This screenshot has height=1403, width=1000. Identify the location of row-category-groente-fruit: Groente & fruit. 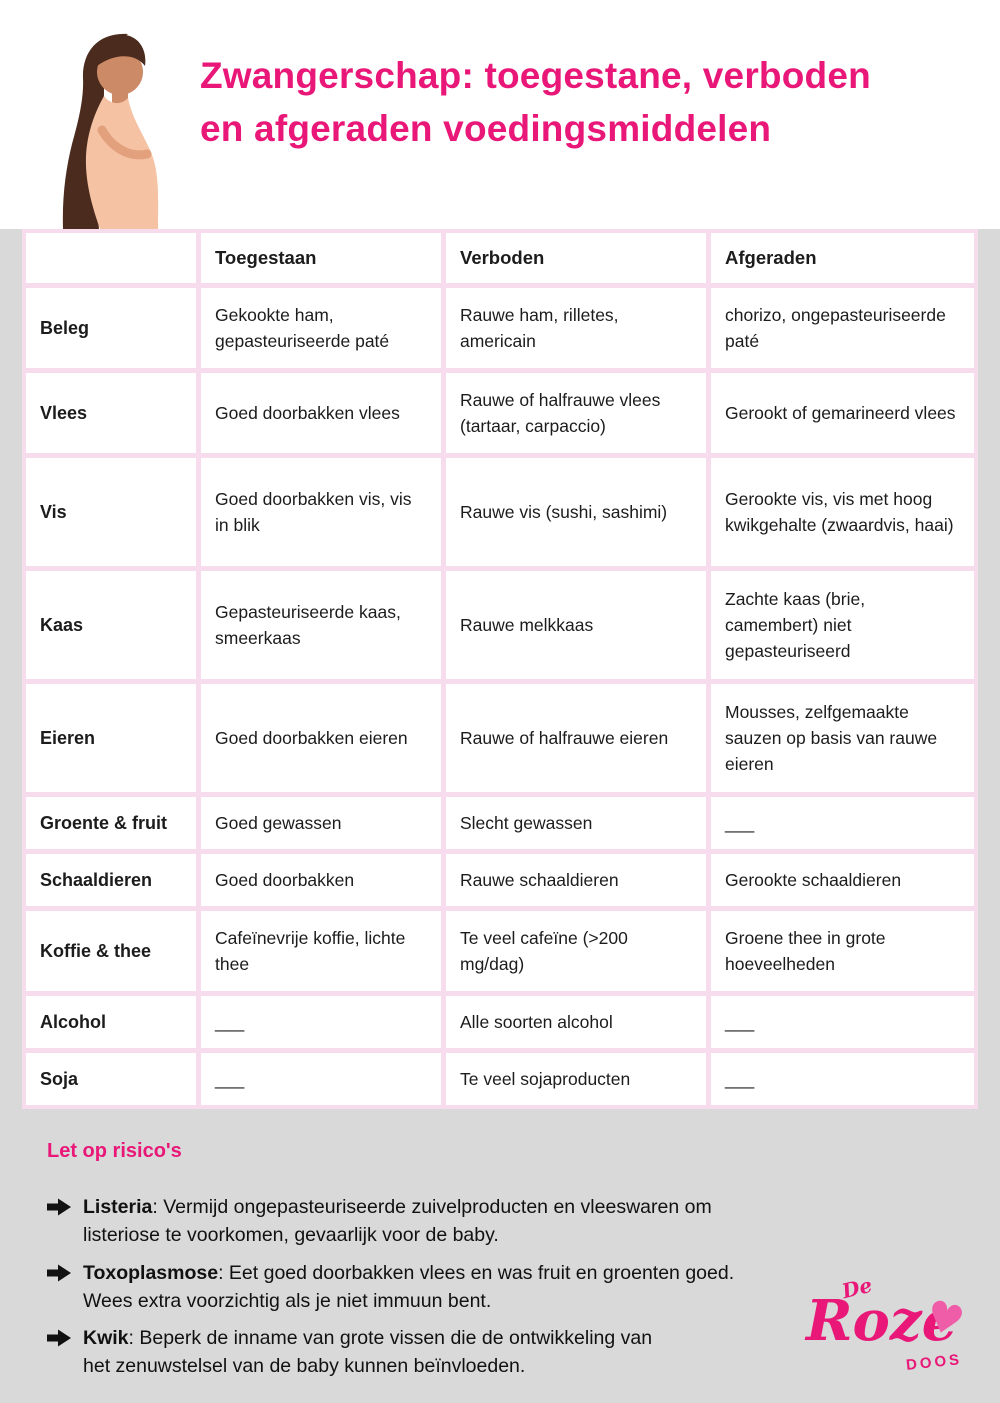
(111, 823).